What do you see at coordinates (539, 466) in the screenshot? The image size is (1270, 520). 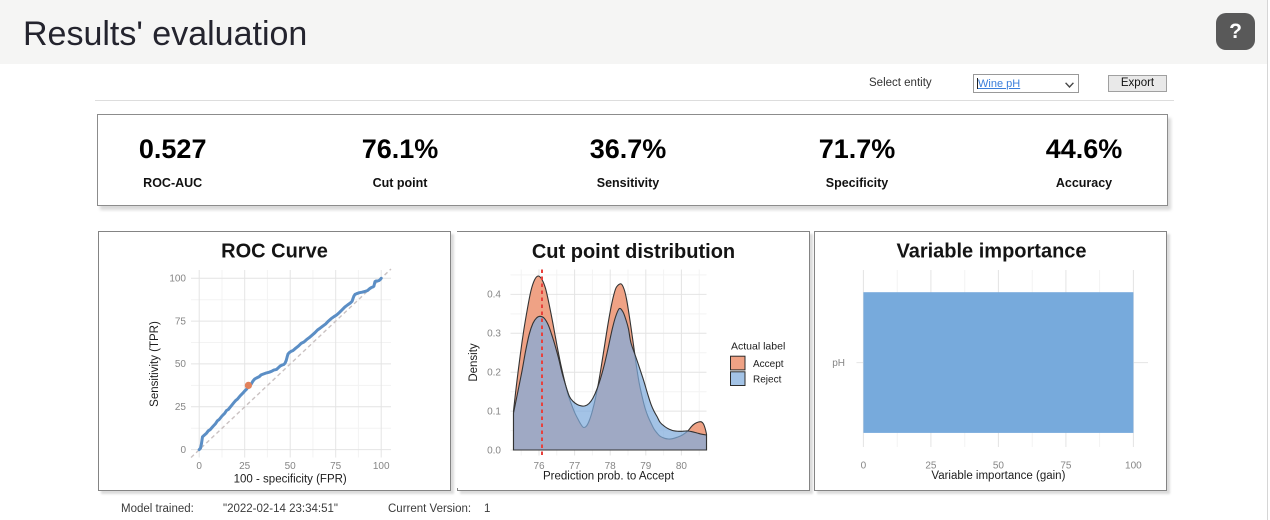 I see `svg-text: 76` at bounding box center [539, 466].